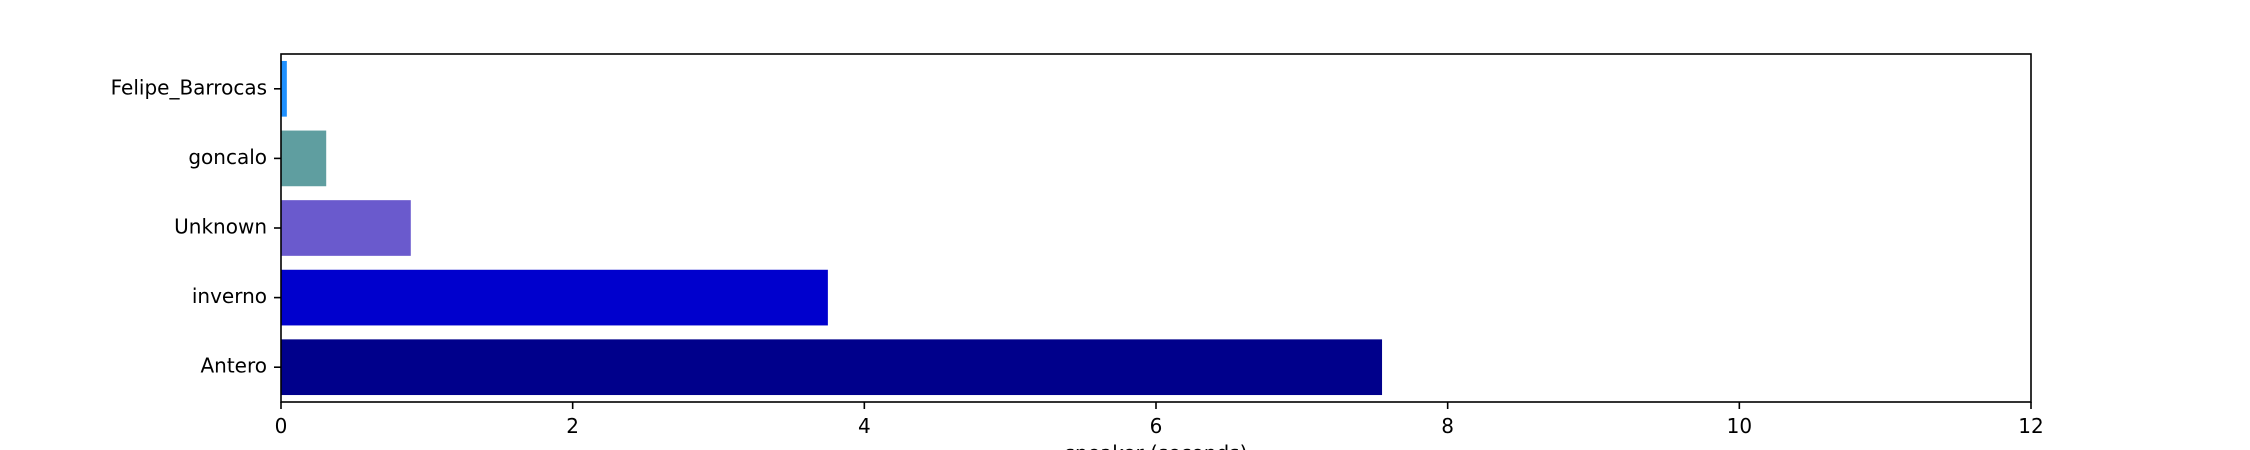  What do you see at coordinates (2030, 426) in the screenshot?
I see `x-tick-label: 12` at bounding box center [2030, 426].